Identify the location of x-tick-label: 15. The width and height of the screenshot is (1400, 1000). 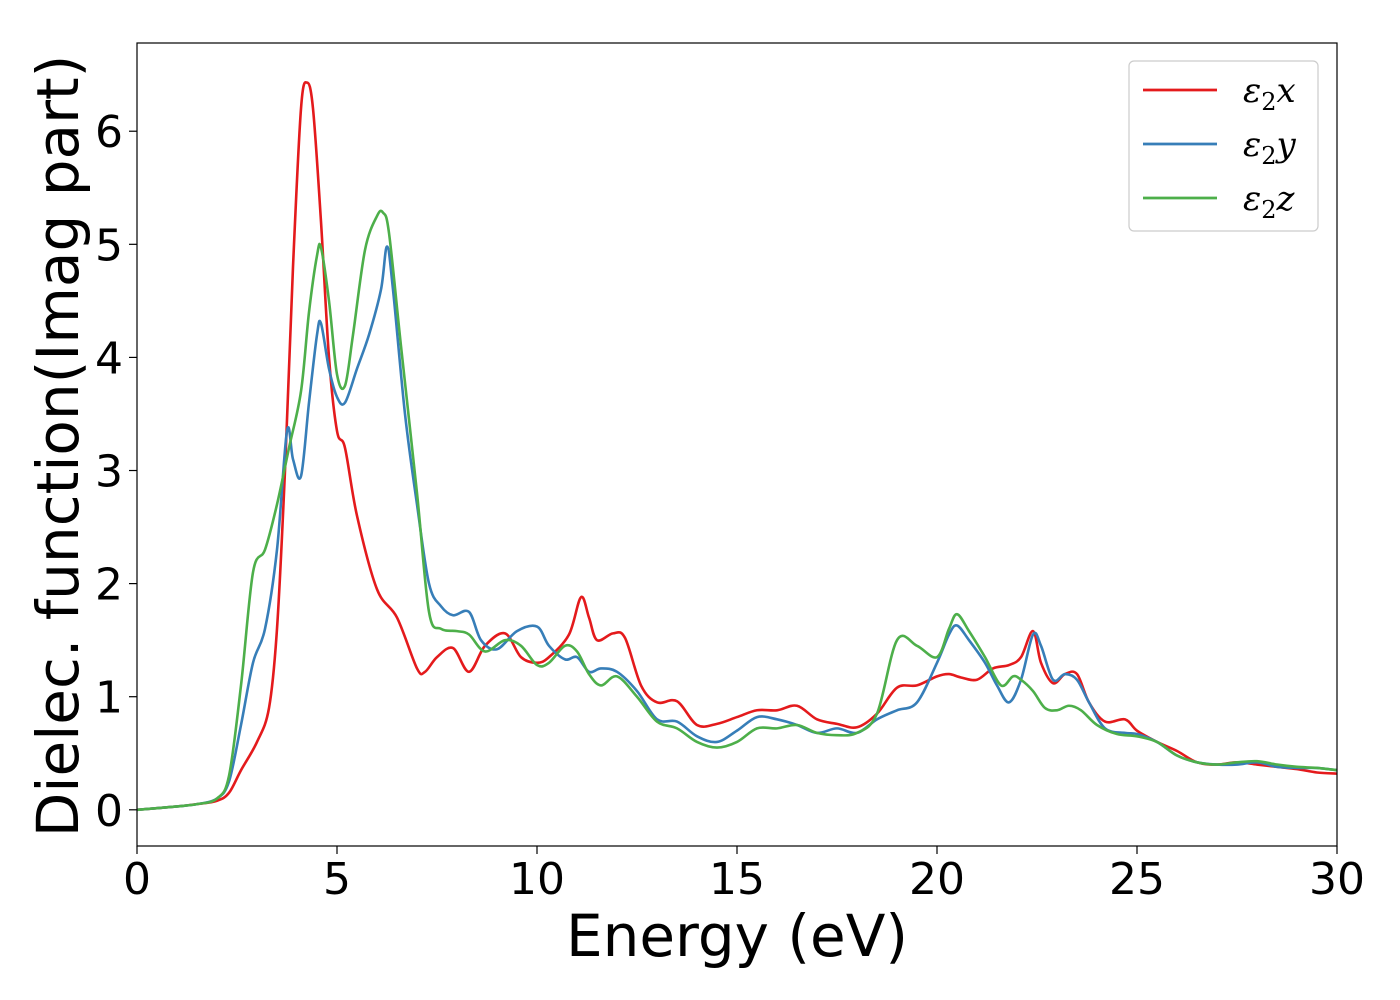
(737, 879).